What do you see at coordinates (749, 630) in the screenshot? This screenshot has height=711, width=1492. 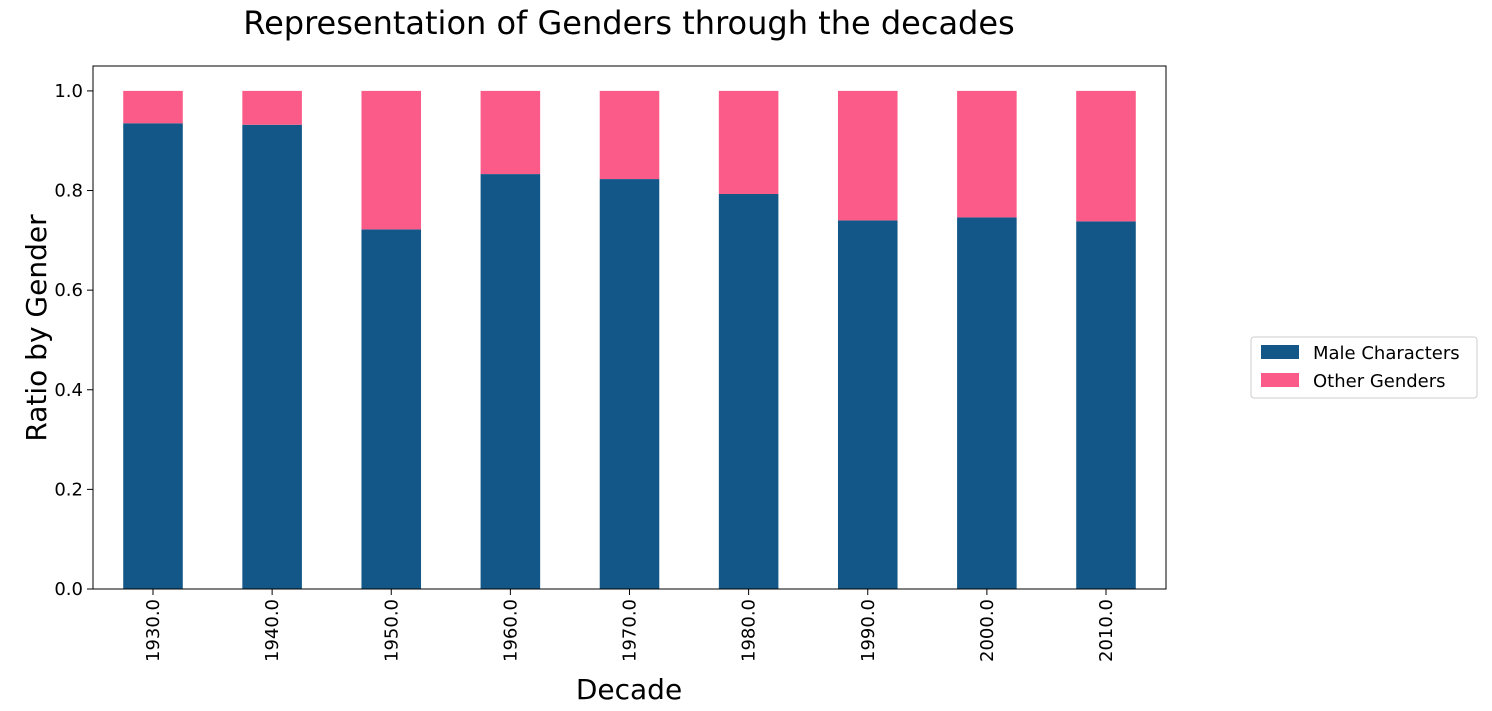 I see `x-tick-label: 1980.0` at bounding box center [749, 630].